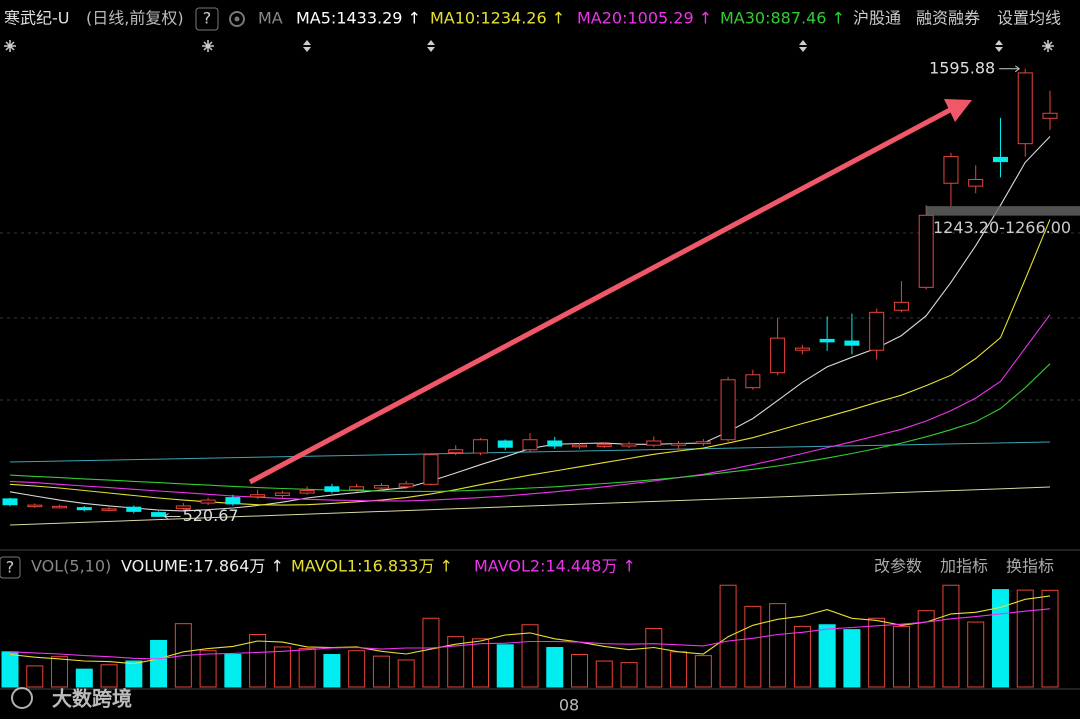 Image resolution: width=1080 pixels, height=719 pixels. Describe the element at coordinates (555, 566) in the screenshot. I see `volume-legend: MAVOL2:14.448万 ↑` at that location.